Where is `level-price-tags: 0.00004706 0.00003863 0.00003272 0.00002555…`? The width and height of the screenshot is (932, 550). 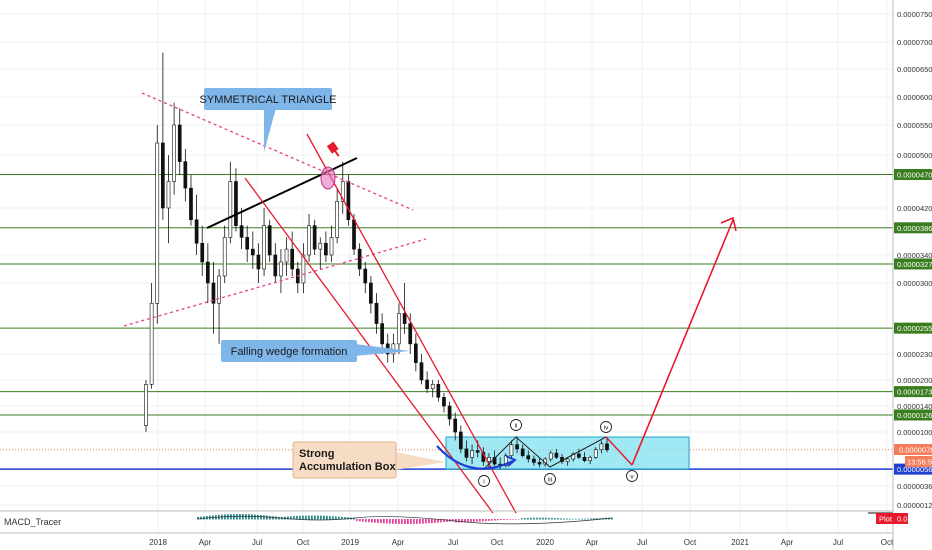
level-price-tags: 0.00004706 0.00003863 0.00003272 0.00002555… is located at coordinates (913, 321).